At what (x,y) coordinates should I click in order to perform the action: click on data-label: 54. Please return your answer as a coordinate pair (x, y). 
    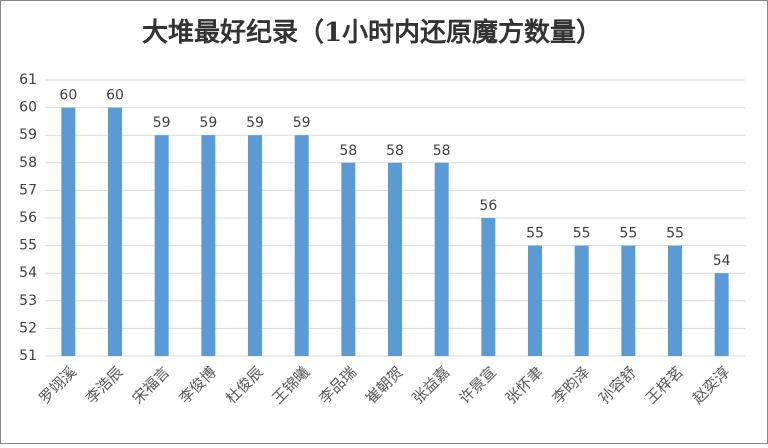
    Looking at the image, I should click on (722, 261).